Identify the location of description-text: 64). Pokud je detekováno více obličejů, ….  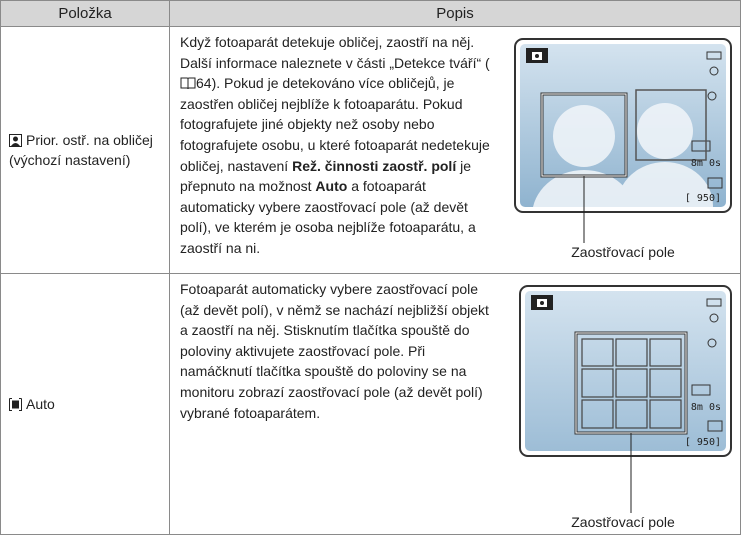
(335, 124).